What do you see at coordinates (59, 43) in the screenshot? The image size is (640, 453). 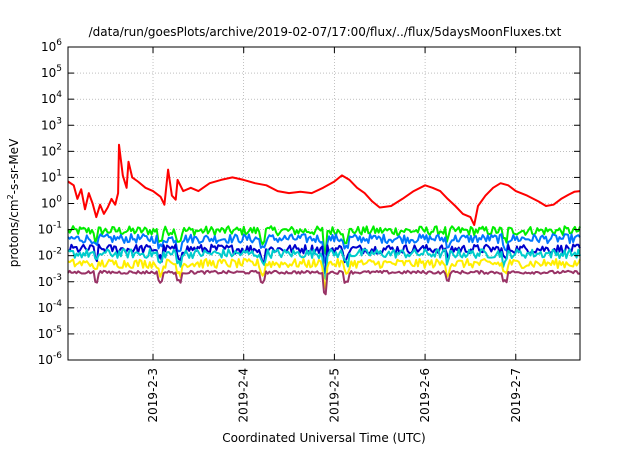 I see `y-tick-exp: 6` at bounding box center [59, 43].